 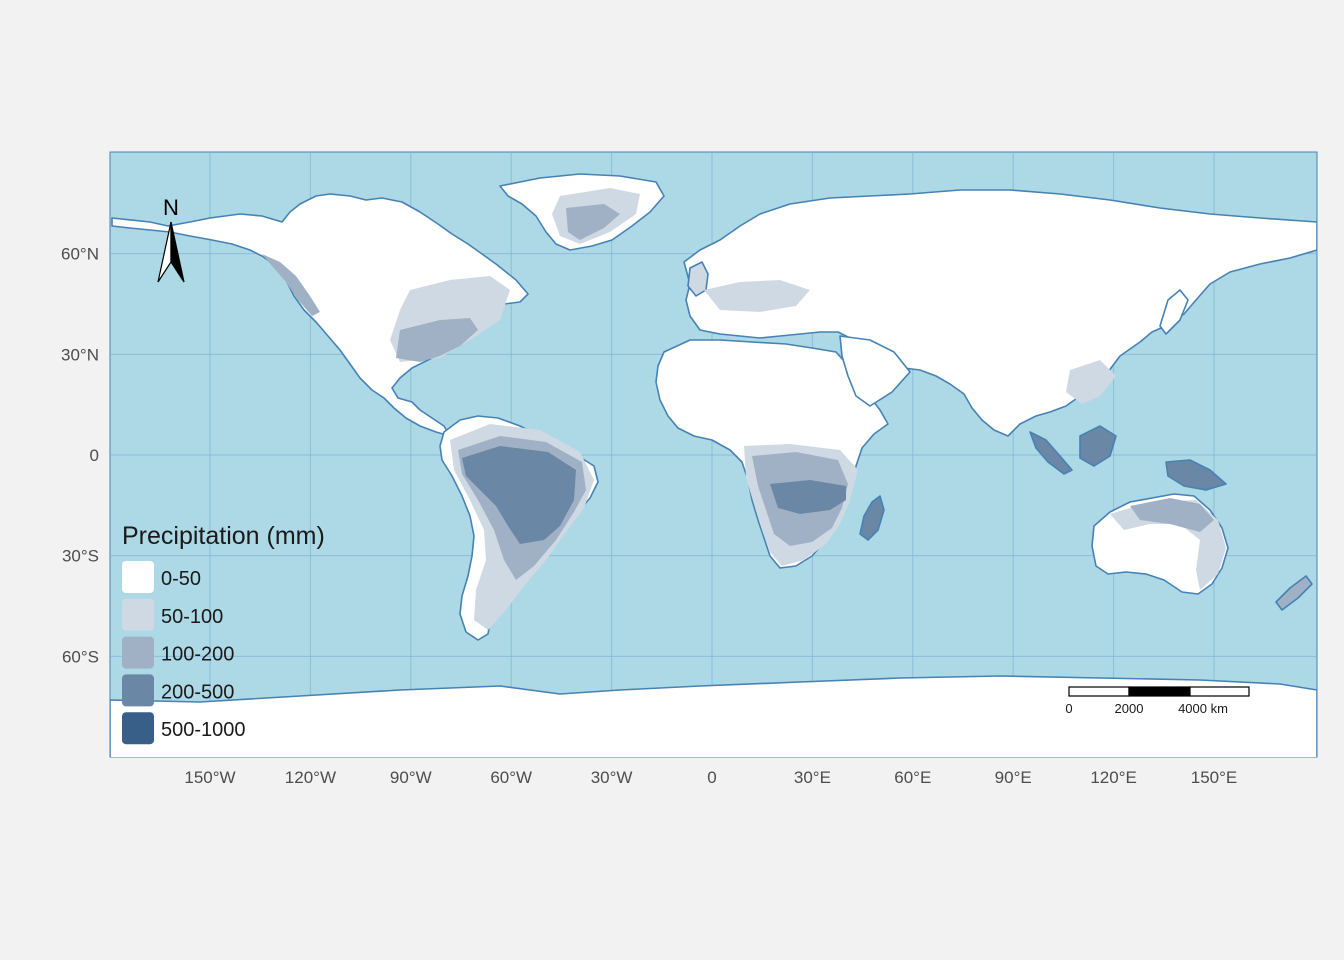 What do you see at coordinates (197, 655) in the screenshot?
I see `legend-label: 100-200` at bounding box center [197, 655].